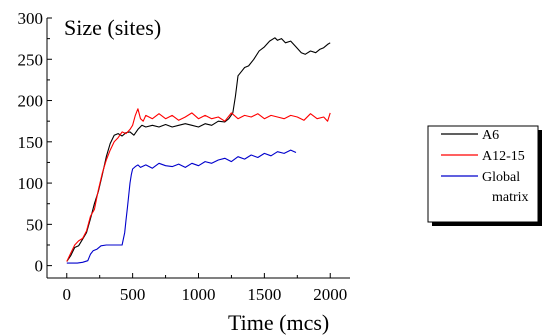  I want to click on legend-label: A12-15, so click(503, 156).